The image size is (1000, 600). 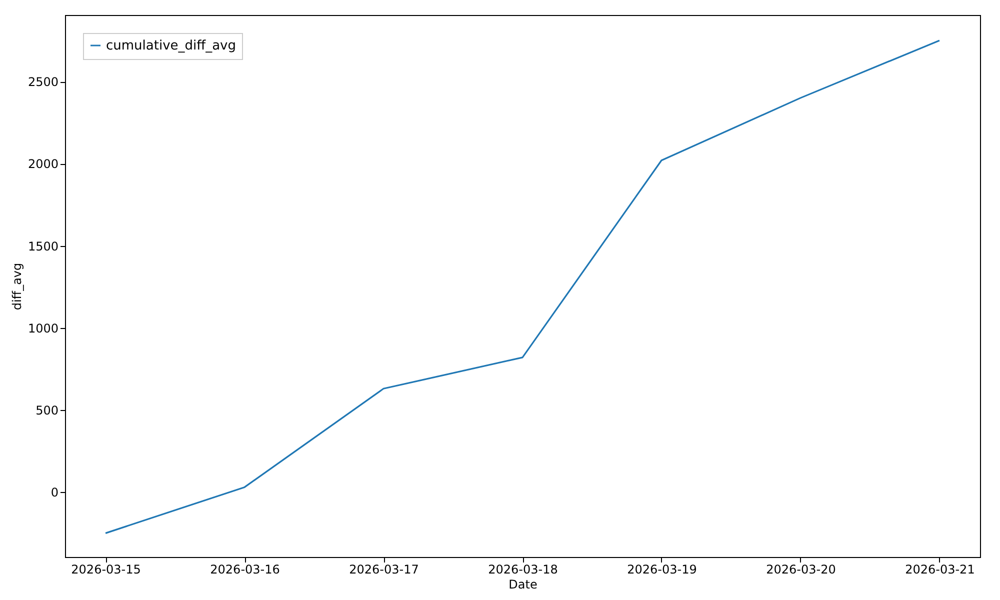 I want to click on x-tick-label: 2026-03-18, so click(x=523, y=569).